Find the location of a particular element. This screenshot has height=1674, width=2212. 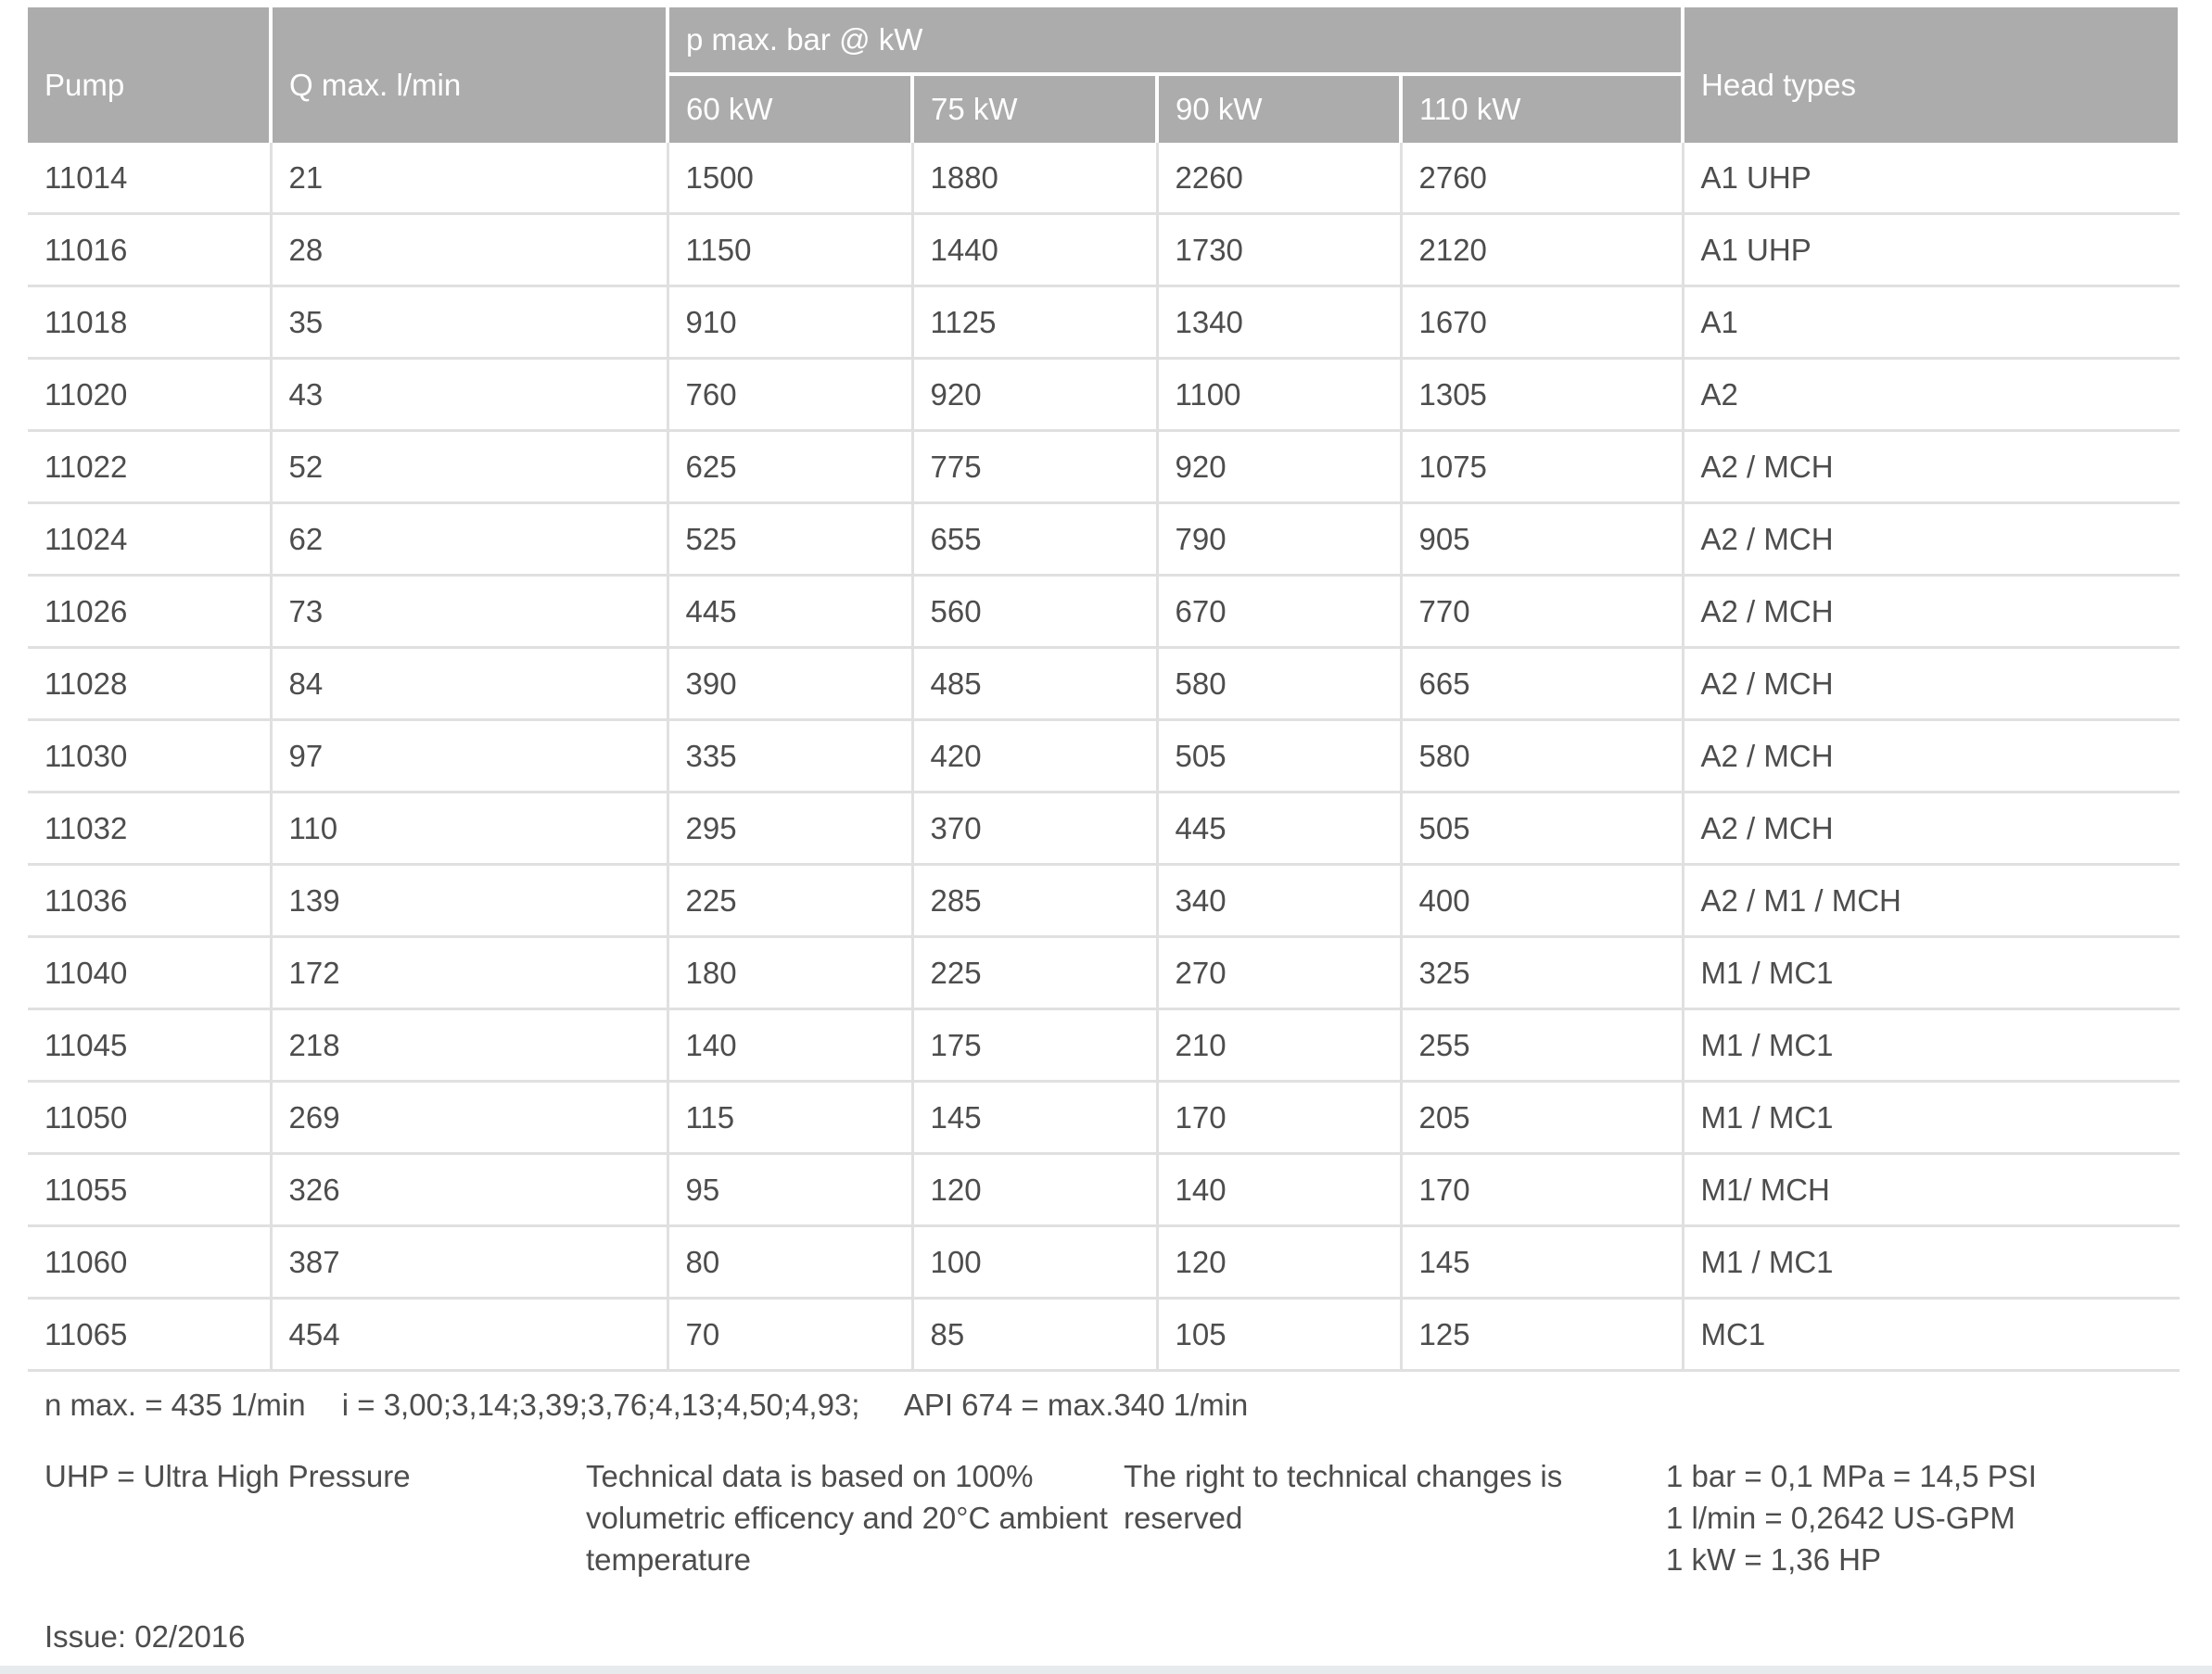

table-row: 11045 218 140 175 210 255 M1 / MC1 is located at coordinates (1104, 1045).